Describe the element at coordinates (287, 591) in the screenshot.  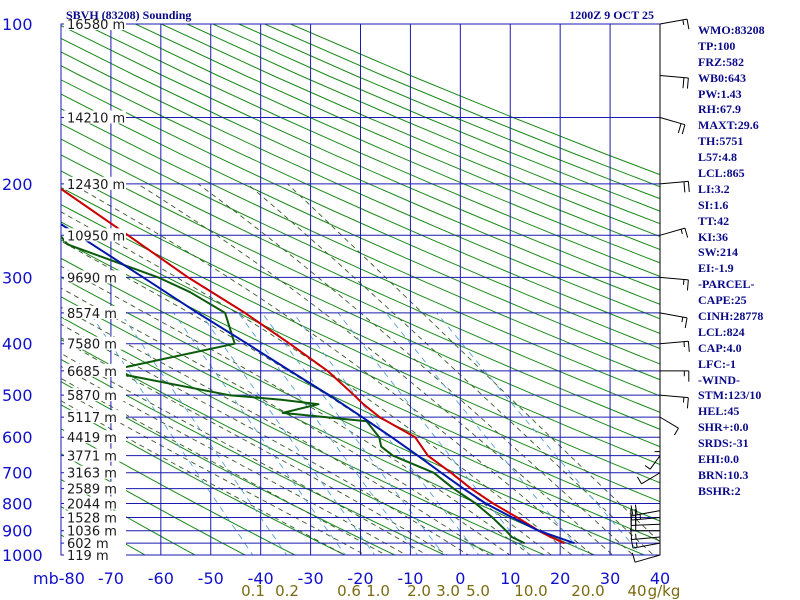
I see `mixing-ratio-label: 0.2` at that location.